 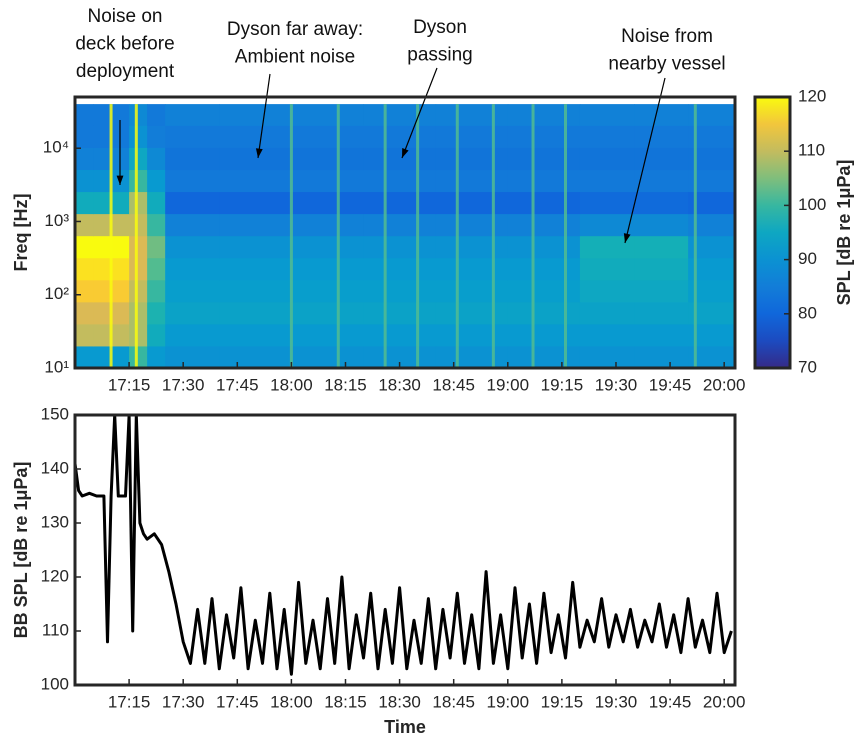 What do you see at coordinates (345, 384) in the screenshot?
I see `x-tick-label: 18:15` at bounding box center [345, 384].